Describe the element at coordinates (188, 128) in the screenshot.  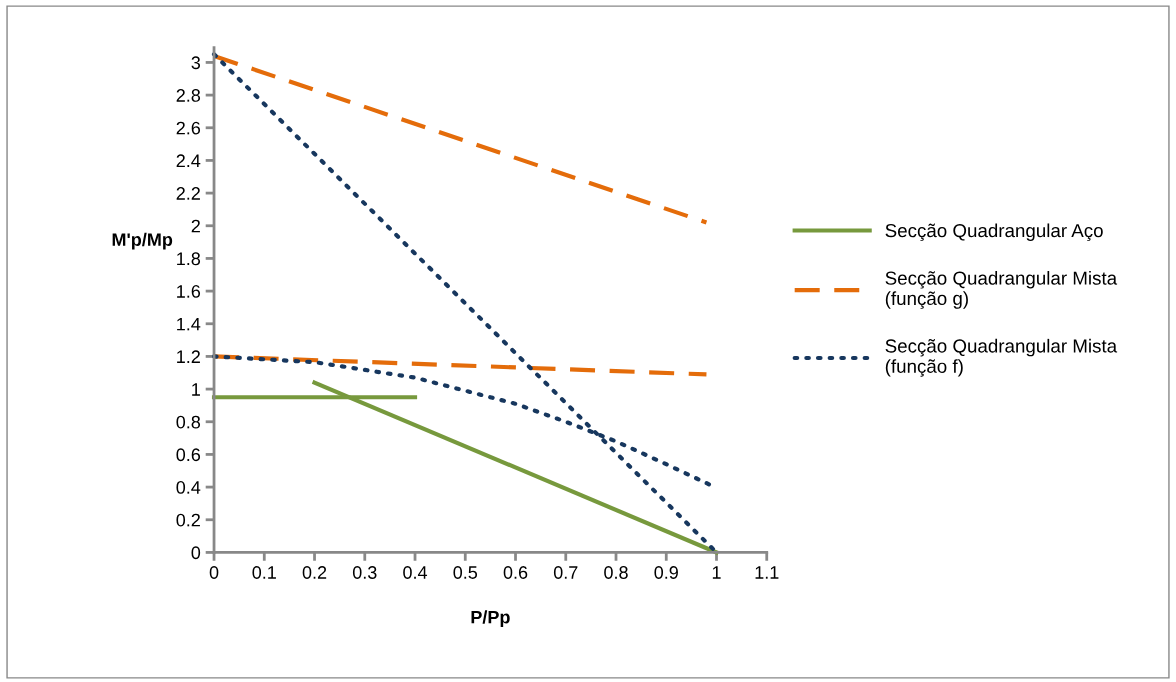
I see `y-tick-label: 2.6` at that location.